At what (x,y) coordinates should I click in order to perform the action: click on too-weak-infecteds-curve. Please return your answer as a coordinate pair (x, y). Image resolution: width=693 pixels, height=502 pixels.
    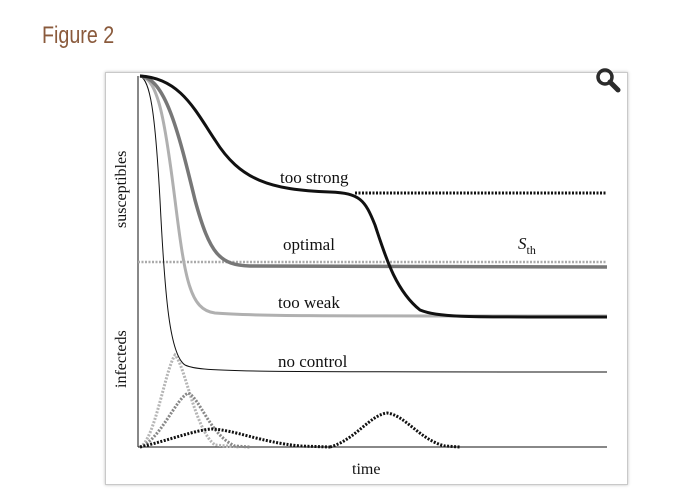
    Looking at the image, I should click on (195, 420).